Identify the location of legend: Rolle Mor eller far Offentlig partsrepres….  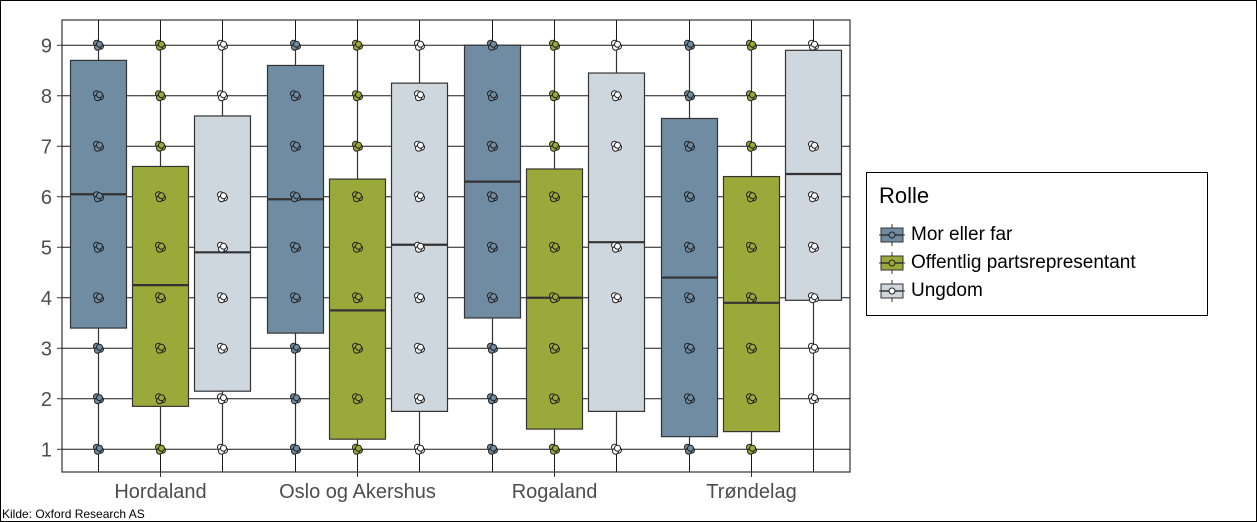
(1037, 244).